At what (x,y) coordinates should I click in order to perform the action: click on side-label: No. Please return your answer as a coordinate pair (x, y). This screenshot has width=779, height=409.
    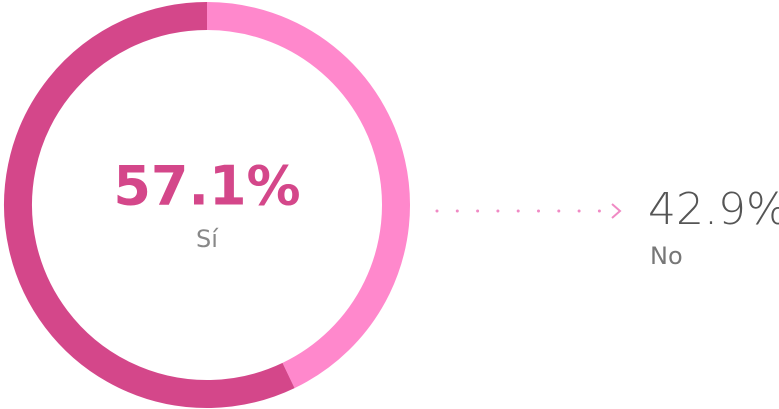
    Looking at the image, I should click on (666, 256).